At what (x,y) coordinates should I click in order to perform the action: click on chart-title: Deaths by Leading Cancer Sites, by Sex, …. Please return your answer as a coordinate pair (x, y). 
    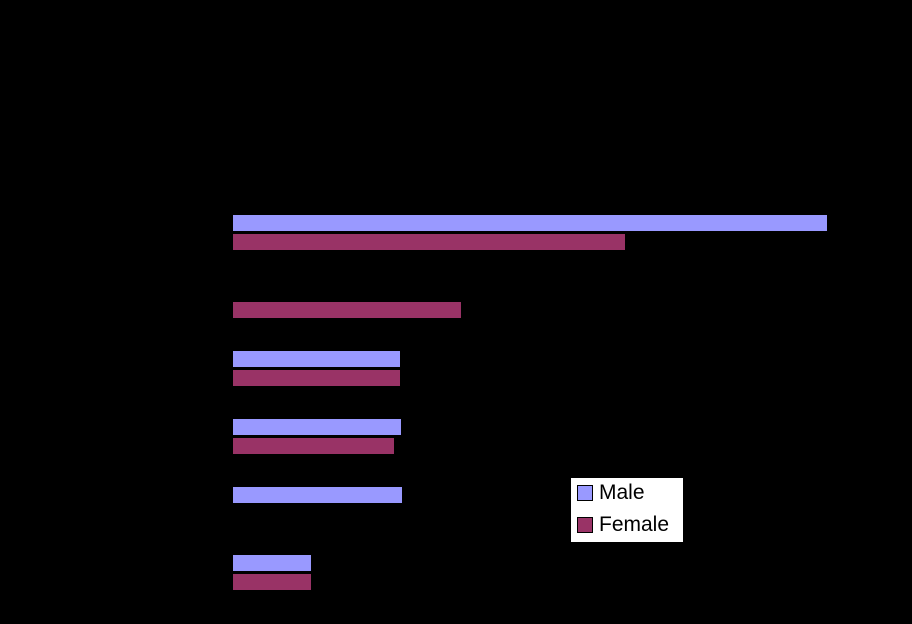
    Looking at the image, I should click on (456, 66).